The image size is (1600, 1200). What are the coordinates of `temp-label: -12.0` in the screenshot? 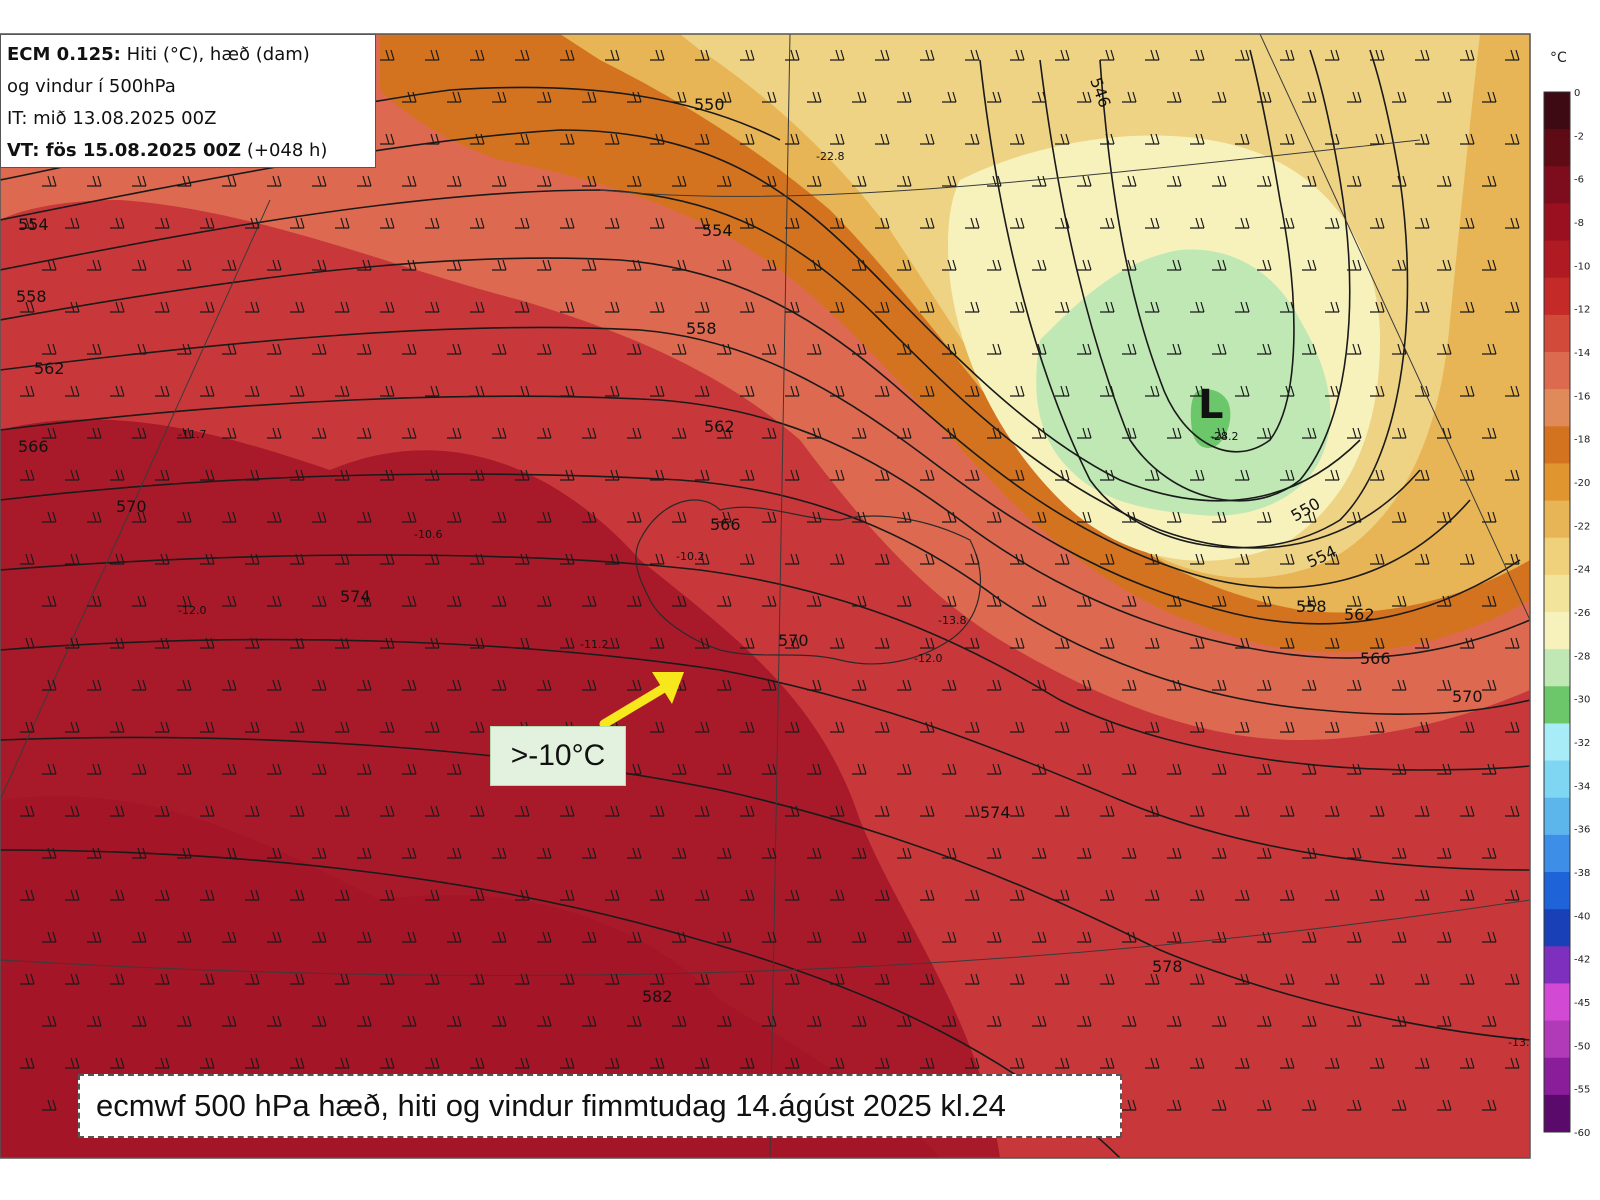 It's located at (928, 658).